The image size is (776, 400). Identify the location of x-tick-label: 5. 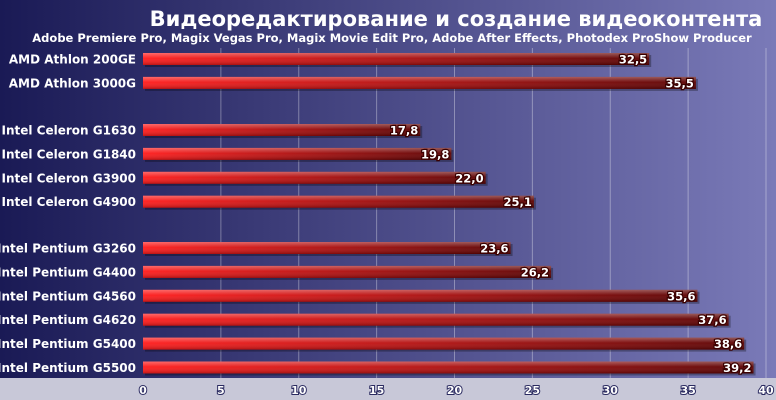
(221, 390).